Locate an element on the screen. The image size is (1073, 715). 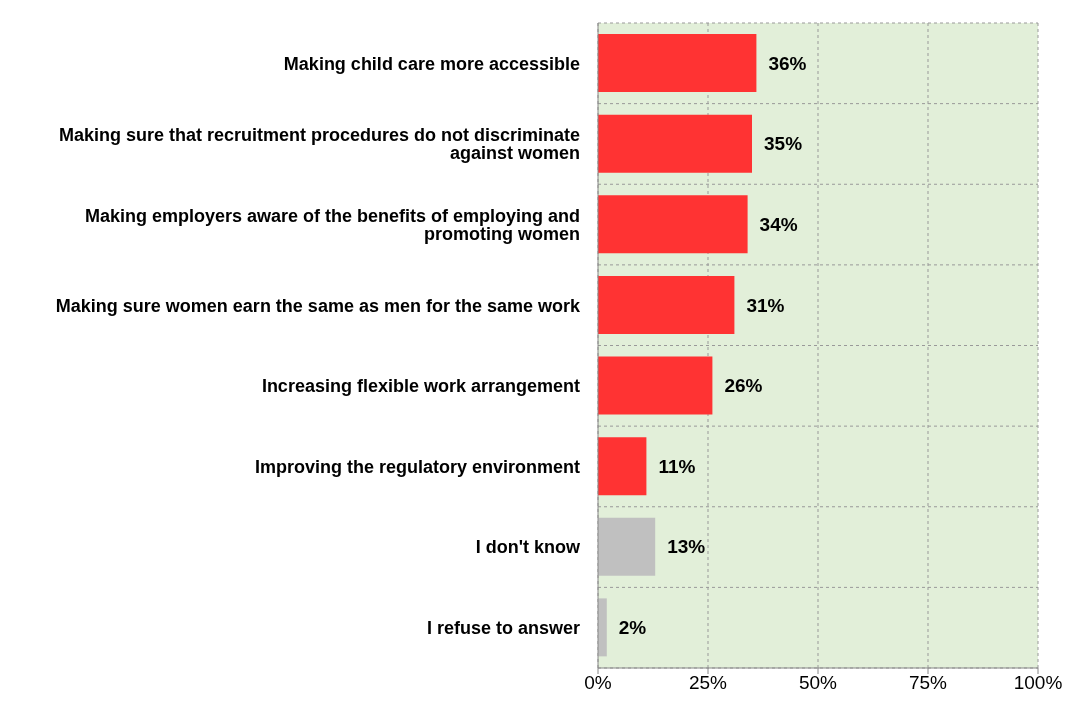
y-tick-label: Making child care more accessible is located at coordinates (431, 63).